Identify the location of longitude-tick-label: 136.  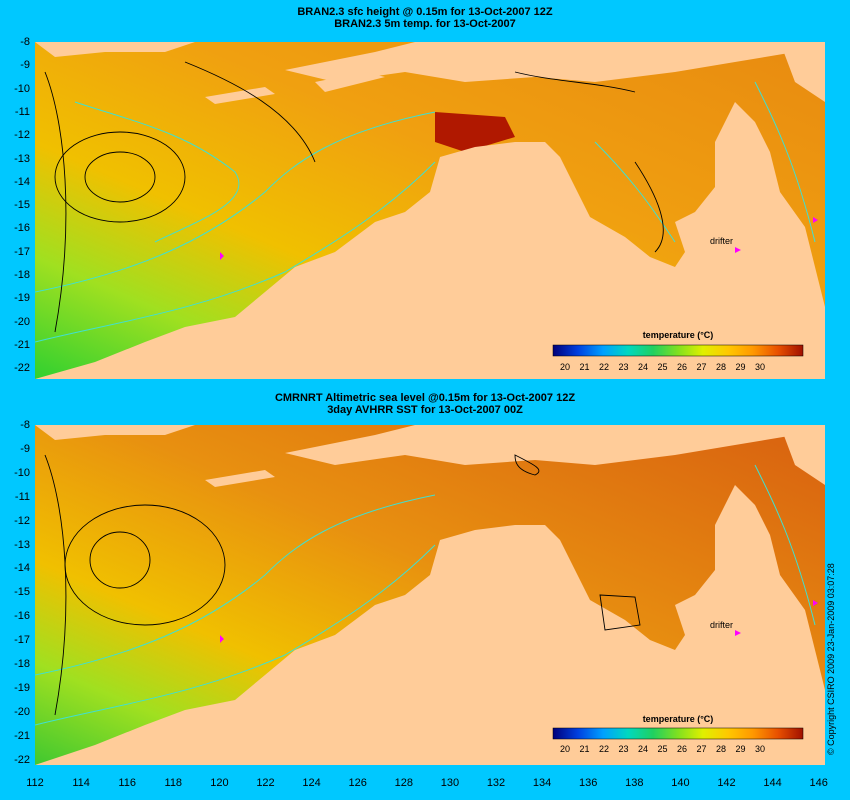
(588, 783).